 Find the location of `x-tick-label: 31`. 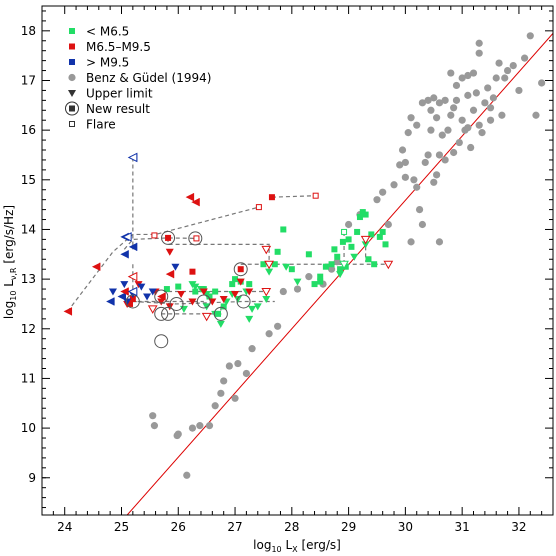

x-tick-label: 31 is located at coordinates (462, 527).